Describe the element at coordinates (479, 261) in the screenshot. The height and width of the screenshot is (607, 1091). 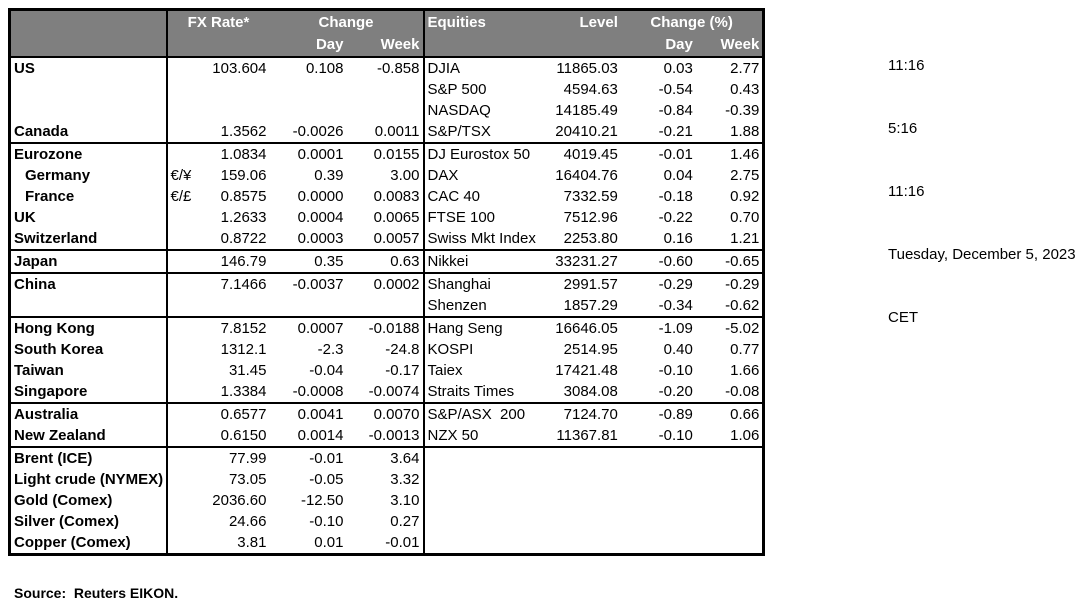
I see `equity-name-cell: Nikkei` at that location.